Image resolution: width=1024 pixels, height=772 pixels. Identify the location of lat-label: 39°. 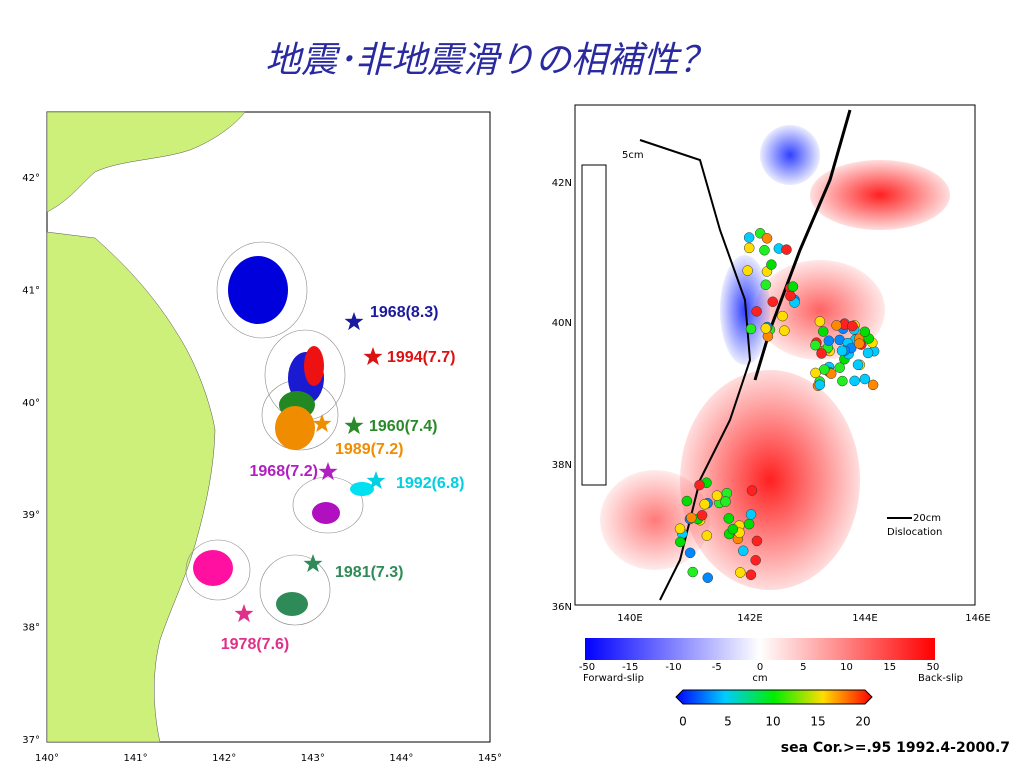
(31, 515).